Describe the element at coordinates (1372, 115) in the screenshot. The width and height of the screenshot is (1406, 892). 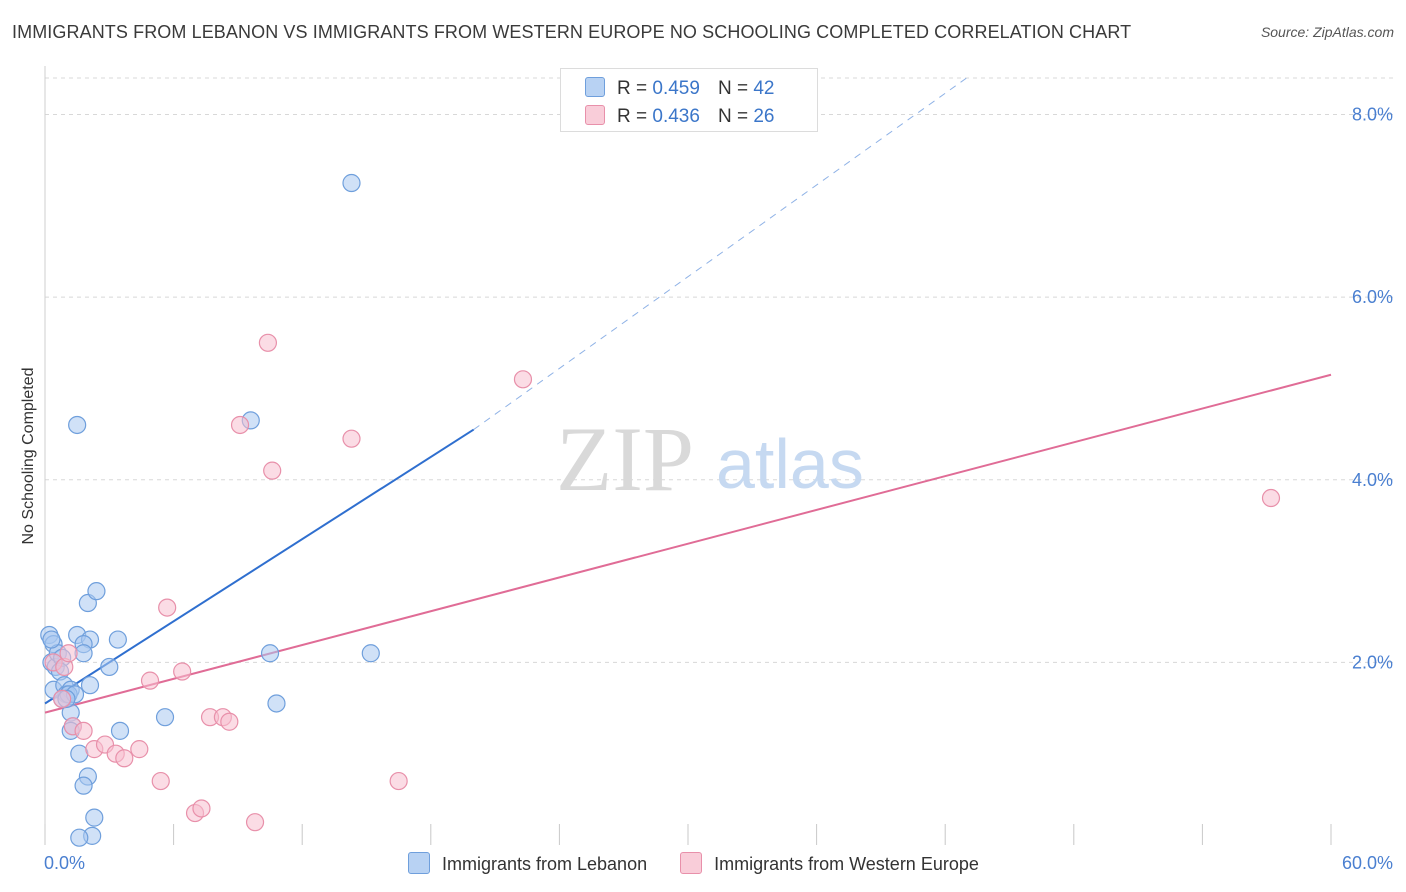
I see `y-tick-label: 8.0%` at that location.